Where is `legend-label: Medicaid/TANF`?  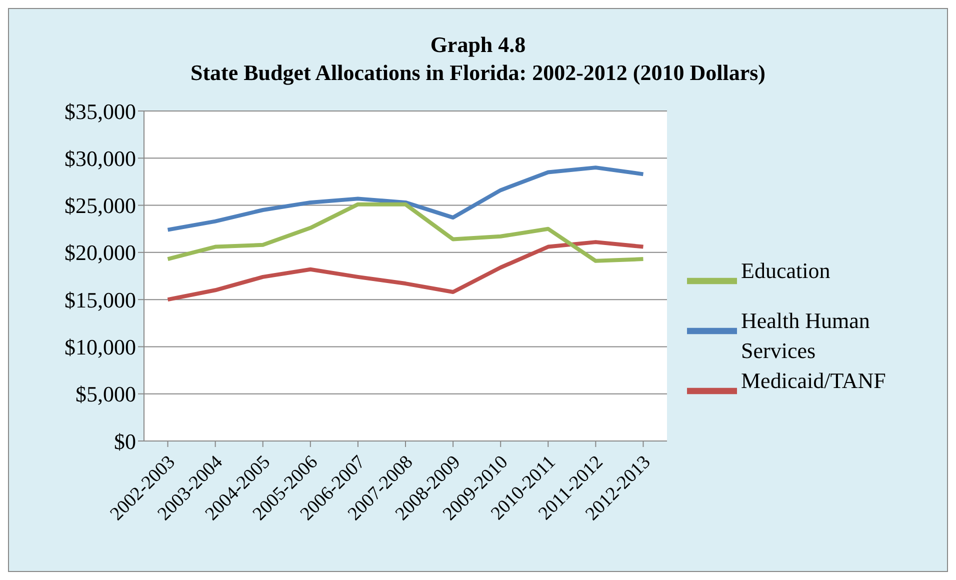
legend-label: Medicaid/TANF is located at coordinates (814, 381).